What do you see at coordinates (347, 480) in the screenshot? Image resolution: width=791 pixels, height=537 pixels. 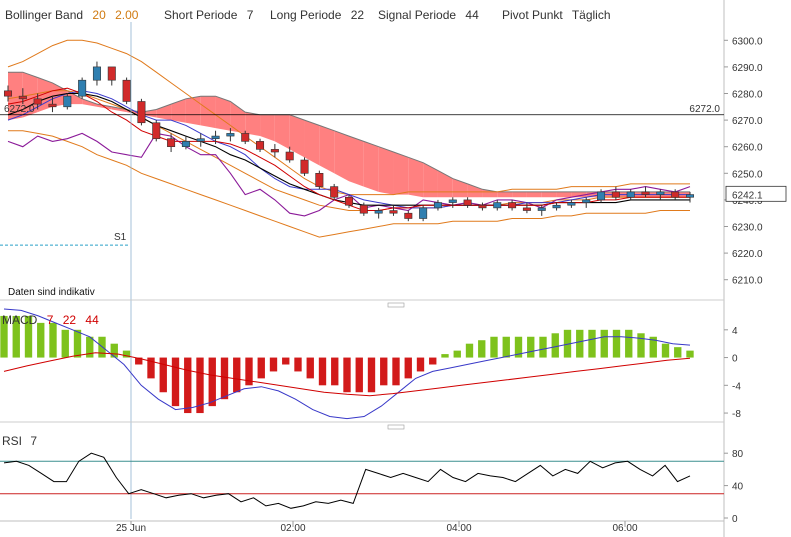 I see `rsi-line` at bounding box center [347, 480].